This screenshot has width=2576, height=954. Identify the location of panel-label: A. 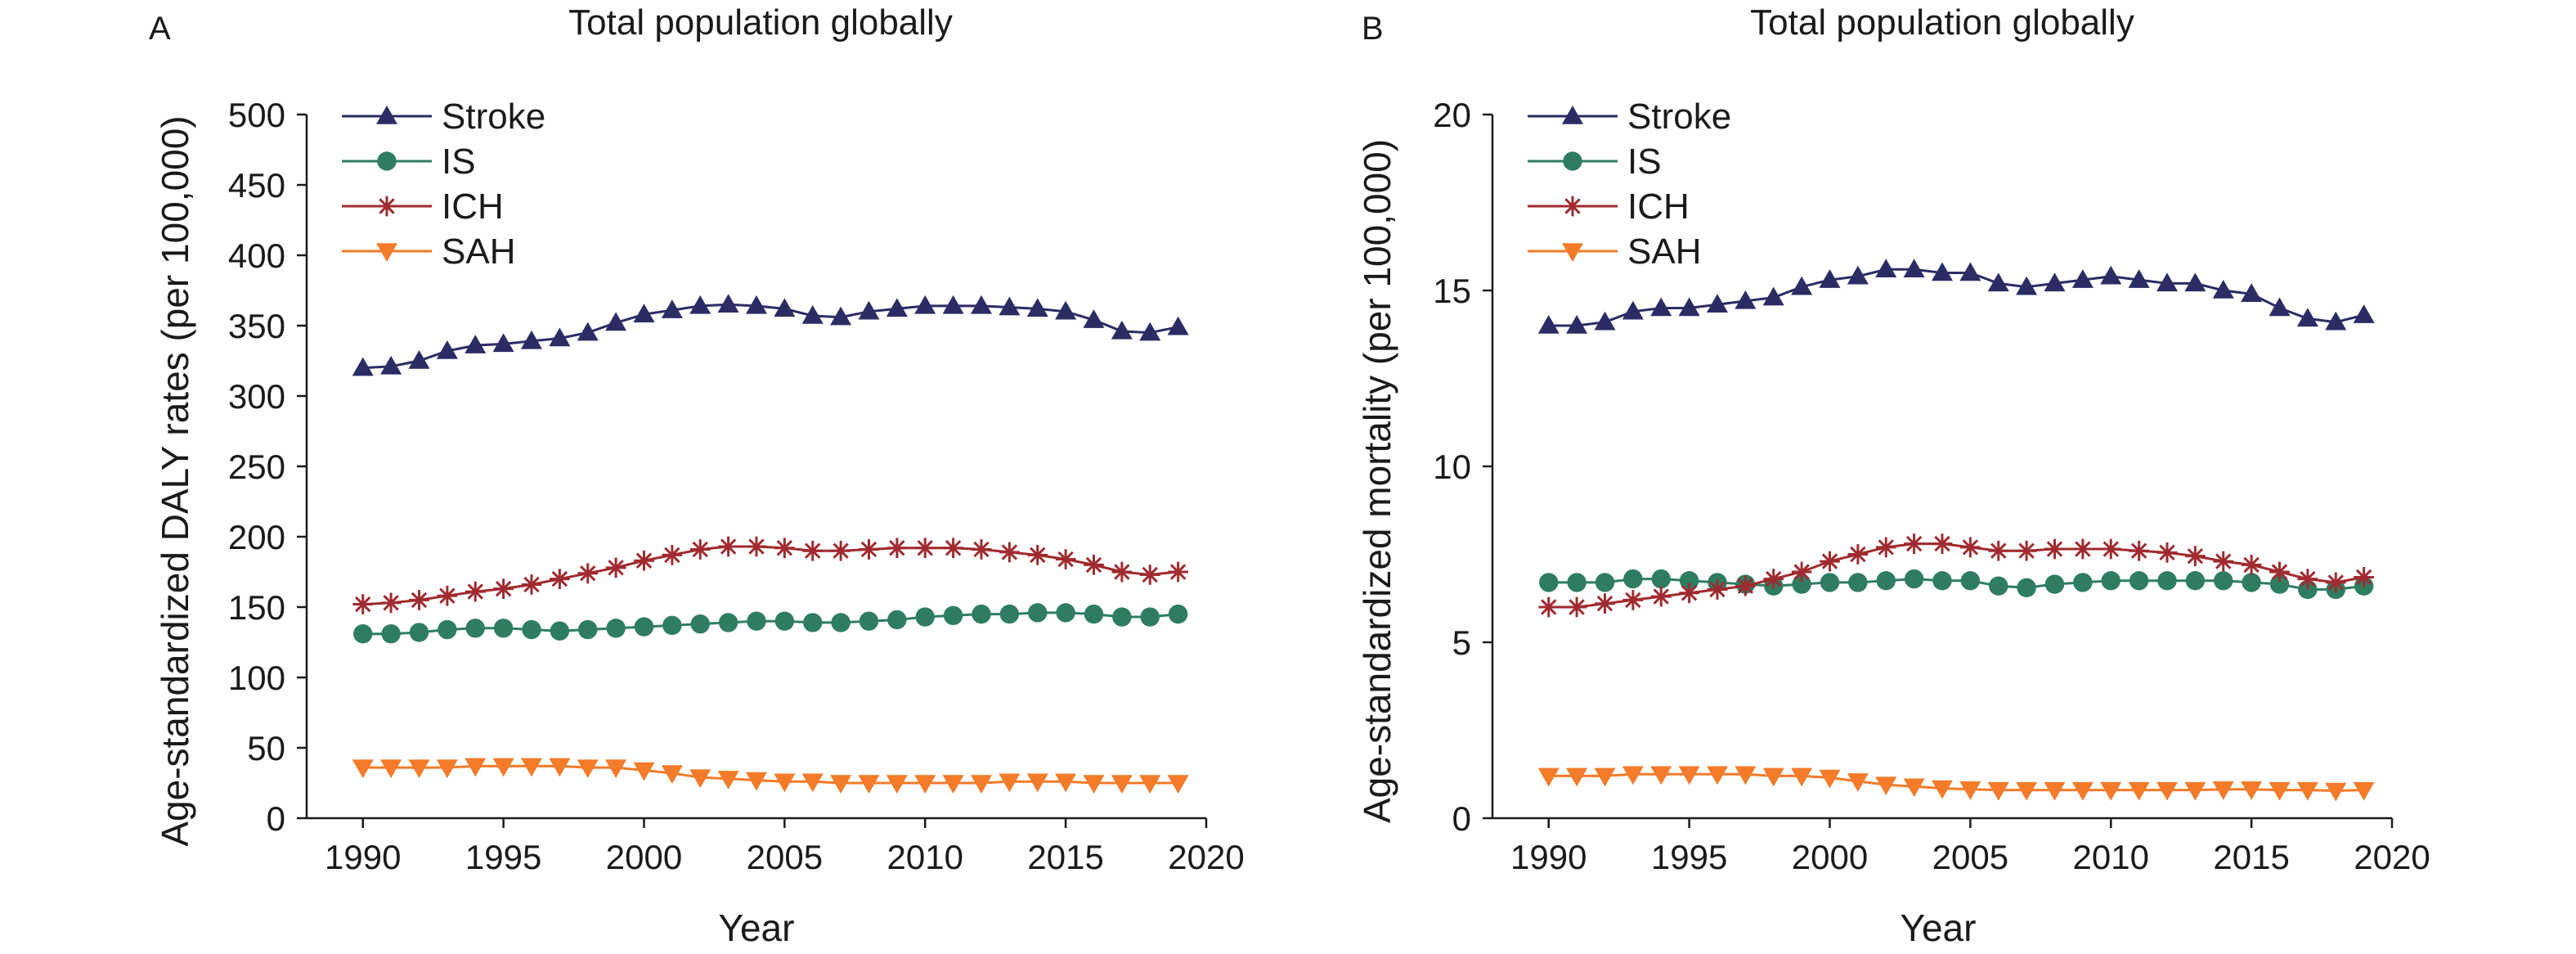
(160, 29).